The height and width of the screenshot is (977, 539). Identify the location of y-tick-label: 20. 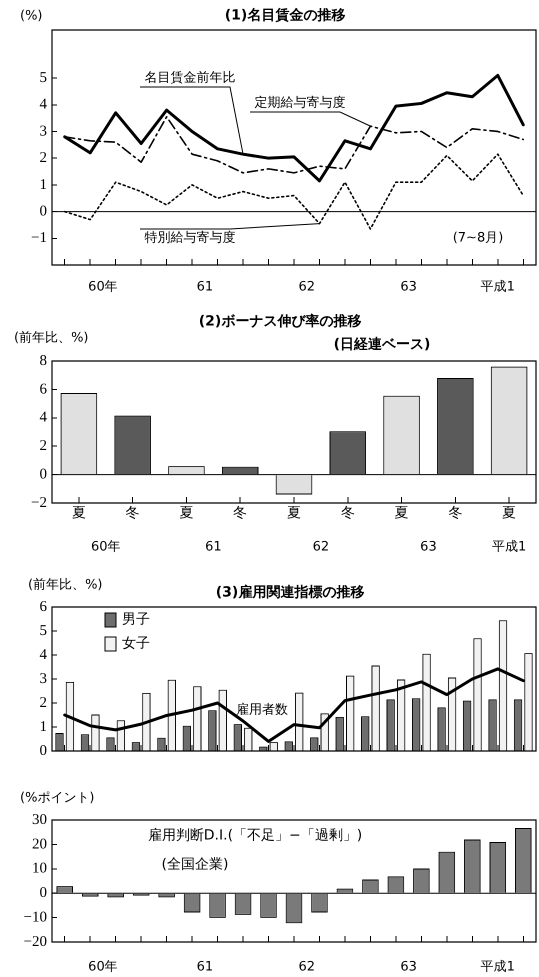
(39, 844).